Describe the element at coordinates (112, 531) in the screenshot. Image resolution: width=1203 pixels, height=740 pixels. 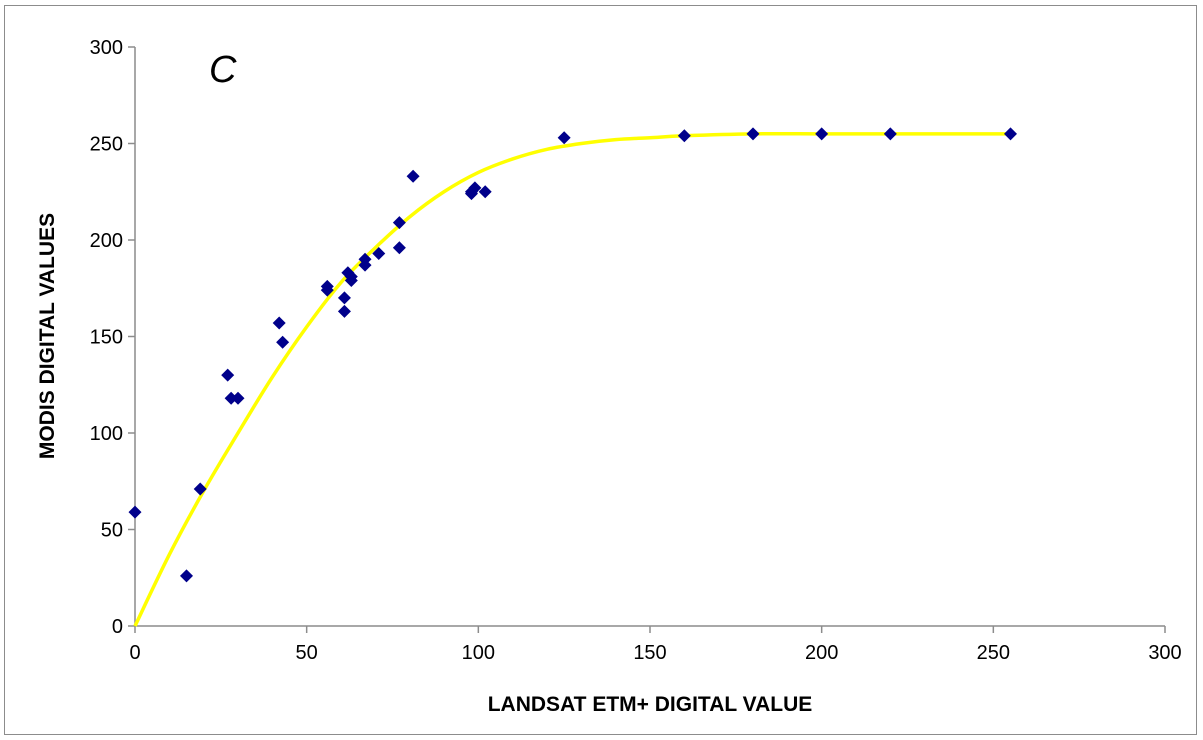
I see `y-tick-label: 50` at that location.